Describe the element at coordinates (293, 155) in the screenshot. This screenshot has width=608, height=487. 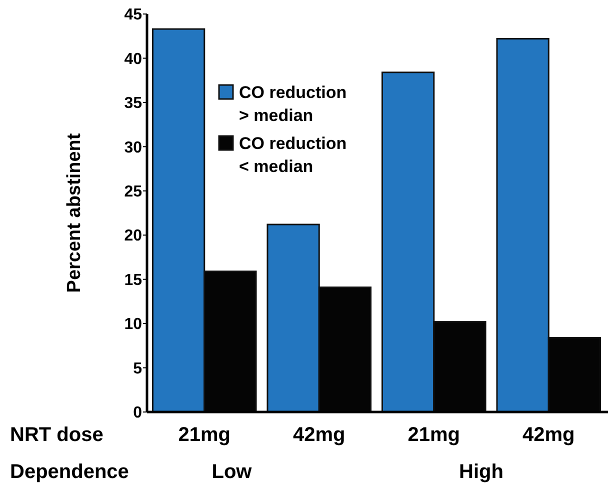
I see `legend-label: CO reduction < median` at that location.